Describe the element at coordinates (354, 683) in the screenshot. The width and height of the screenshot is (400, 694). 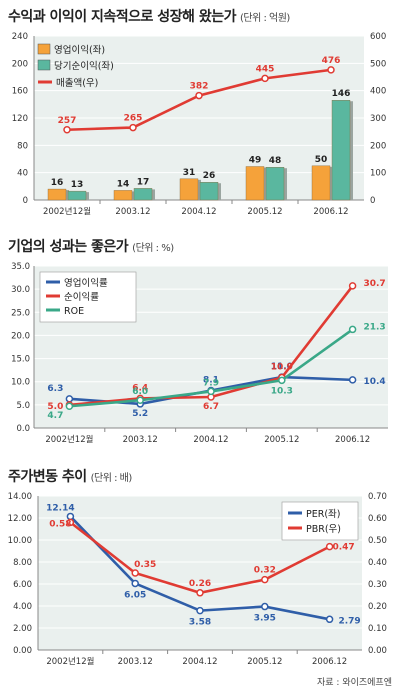
I see `source-note: 자료 : 와이즈에프엔` at that location.